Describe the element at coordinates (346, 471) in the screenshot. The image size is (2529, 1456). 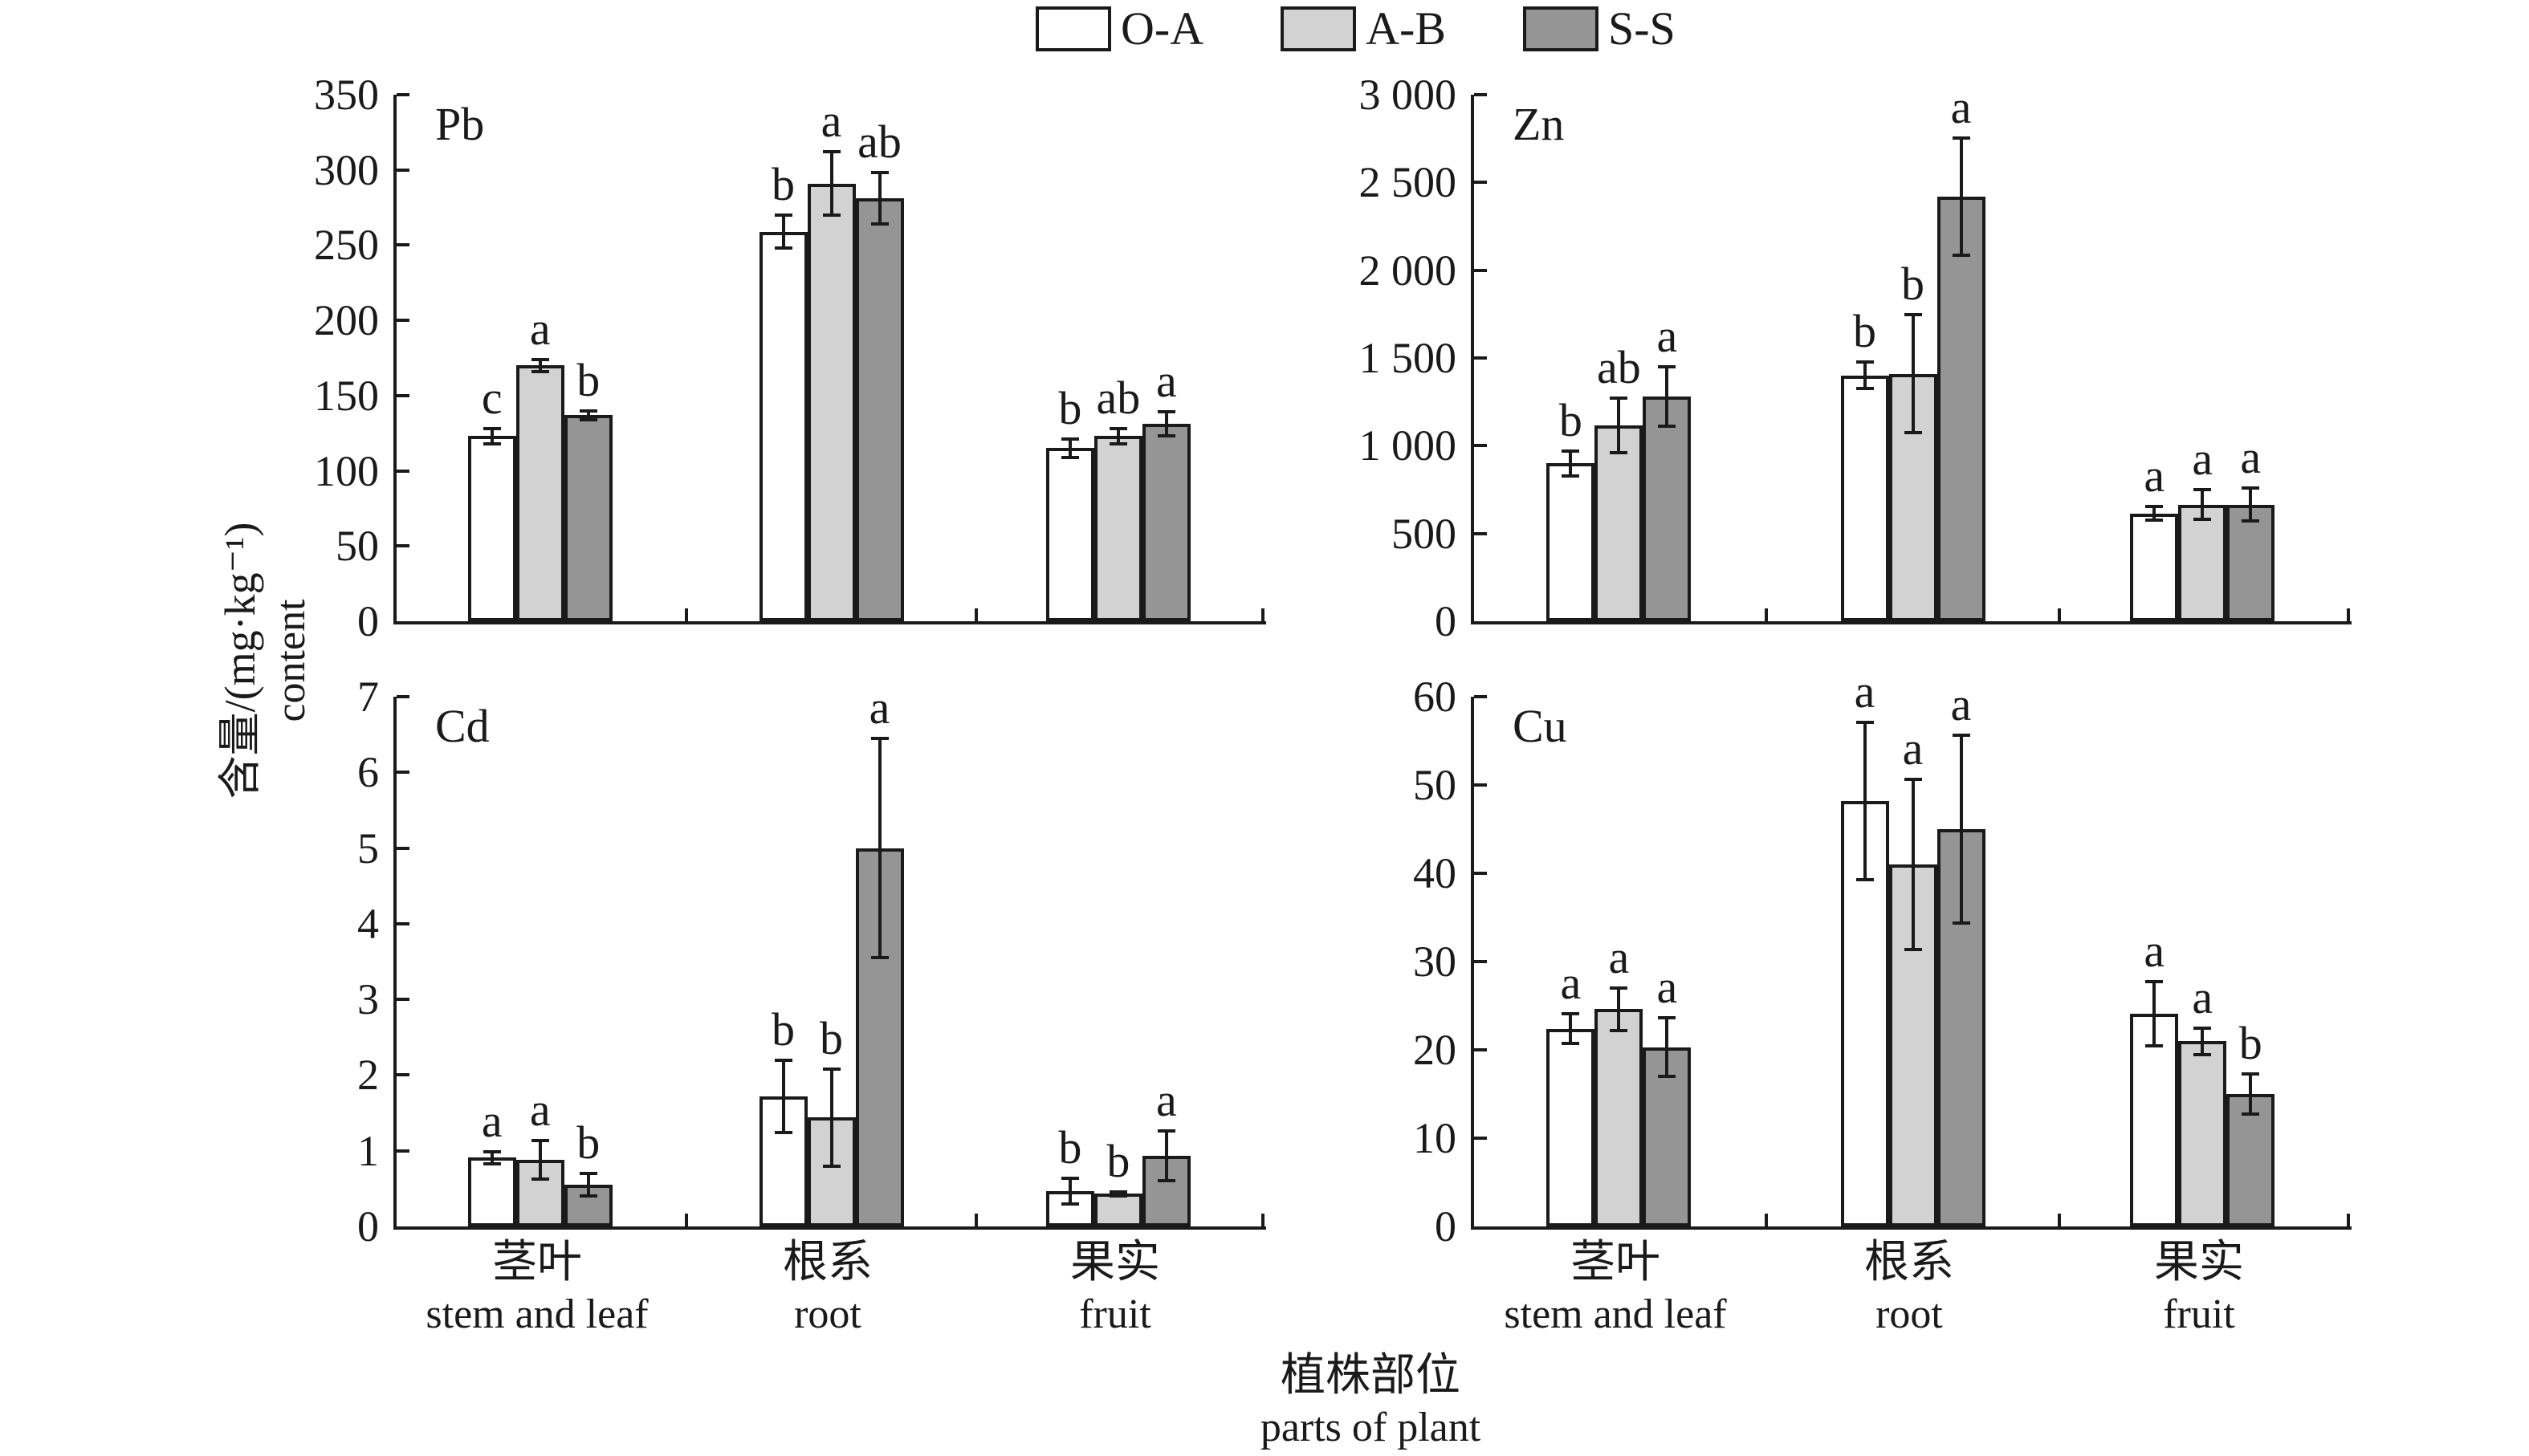
I see `y-tick-label: 100` at that location.